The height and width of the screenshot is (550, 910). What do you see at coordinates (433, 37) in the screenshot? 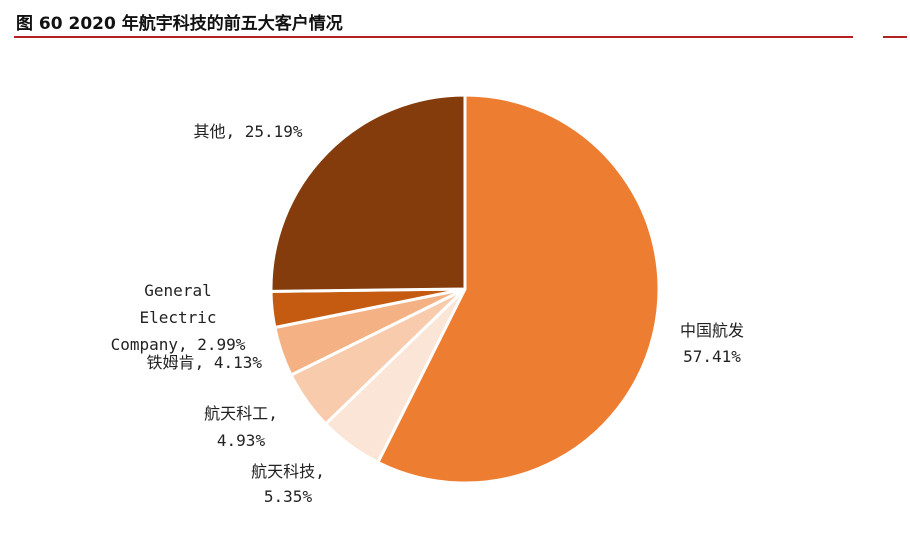
I see `title-underline` at bounding box center [433, 37].